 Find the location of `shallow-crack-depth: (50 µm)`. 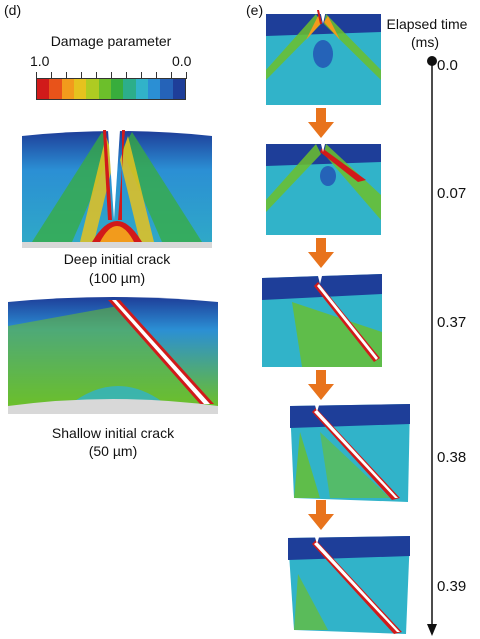

shallow-crack-depth: (50 µm) is located at coordinates (113, 451).